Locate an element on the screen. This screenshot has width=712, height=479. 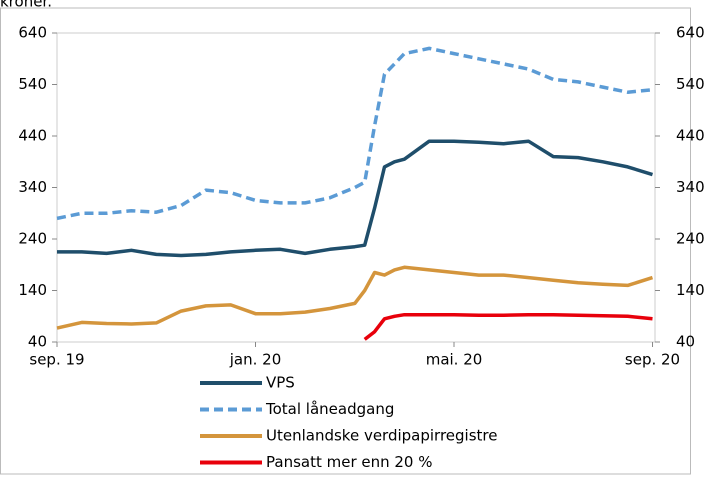
y2-tick-label: 640 is located at coordinates (690, 33).